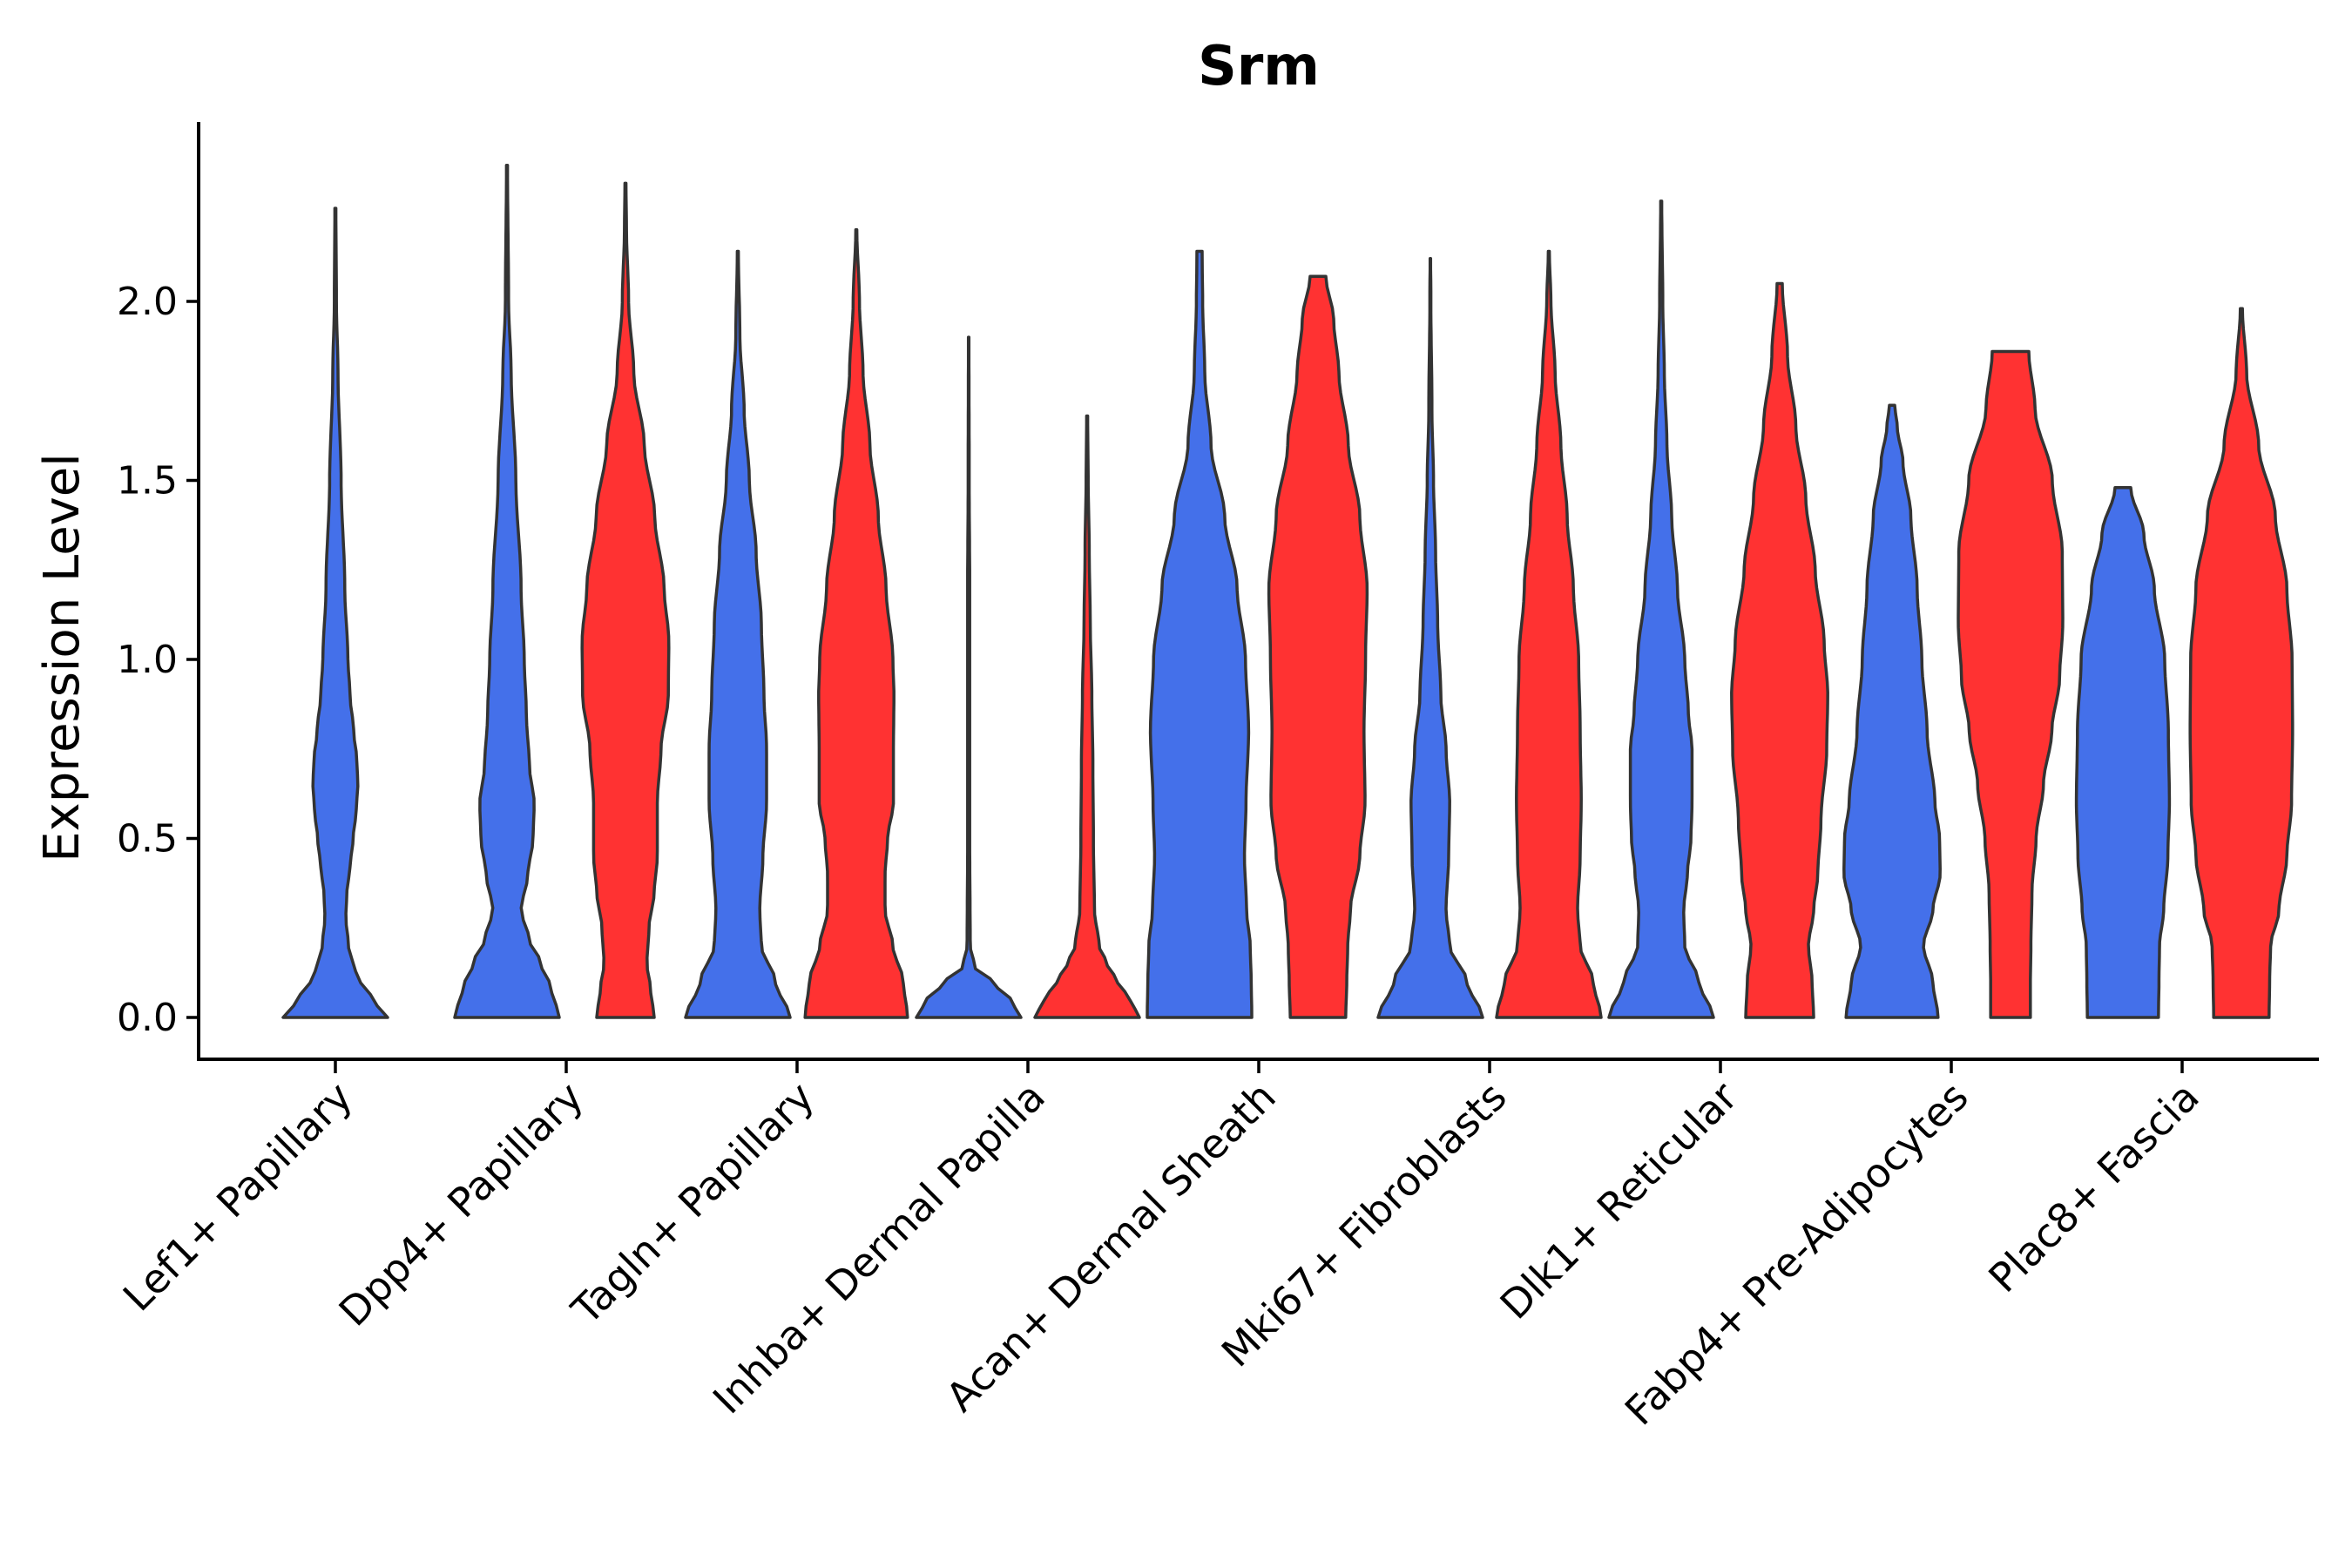 The image size is (2352, 1568). What do you see at coordinates (2123, 752) in the screenshot?
I see `violin-group1-plac8-fascia` at bounding box center [2123, 752].